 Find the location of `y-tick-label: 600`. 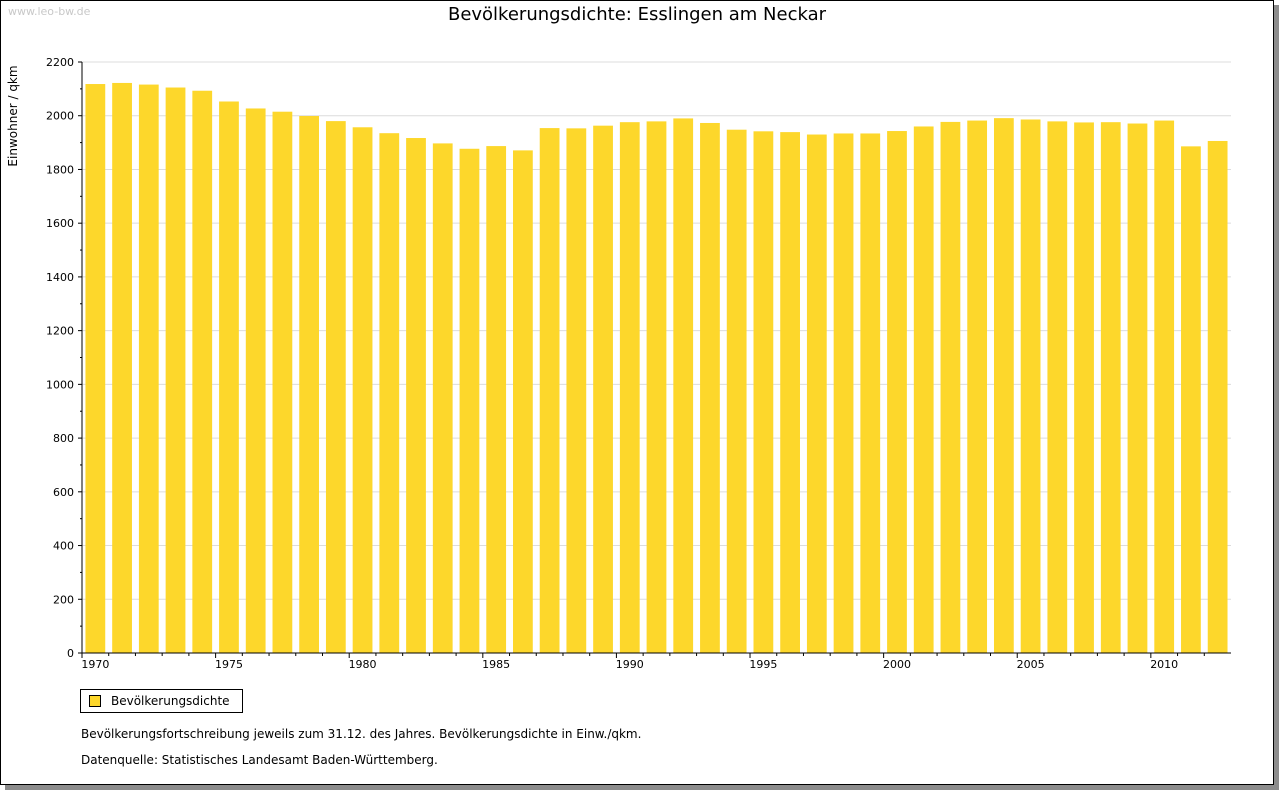

y-tick-label: 600 is located at coordinates (63, 492).